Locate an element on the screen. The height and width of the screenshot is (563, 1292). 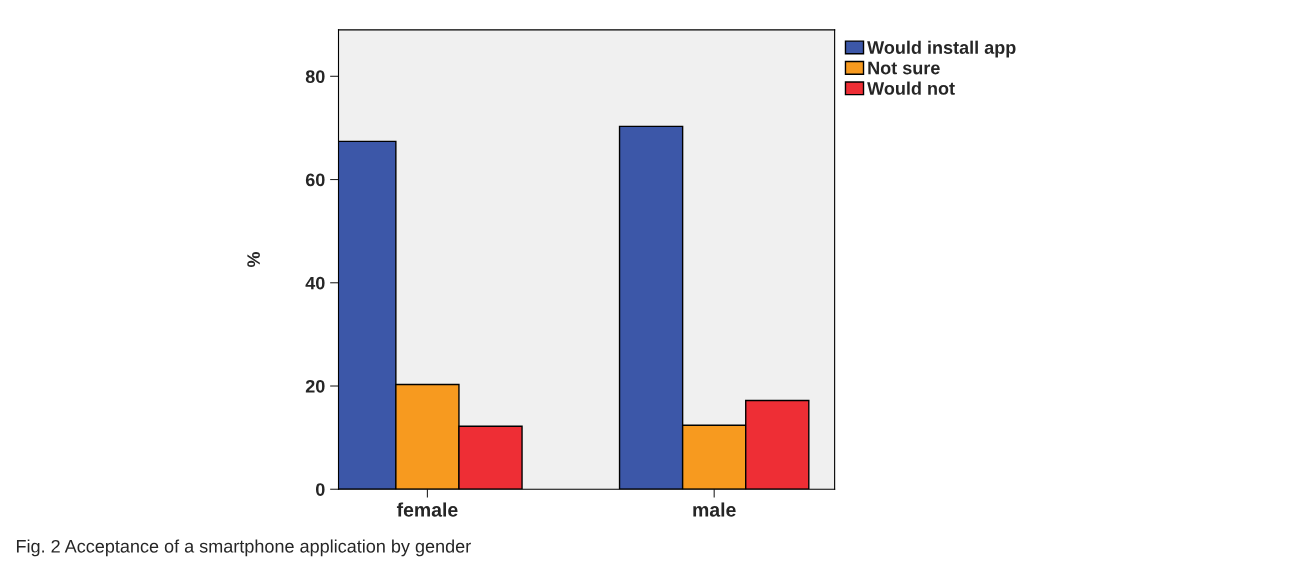
legend-label: Would not is located at coordinates (911, 88).